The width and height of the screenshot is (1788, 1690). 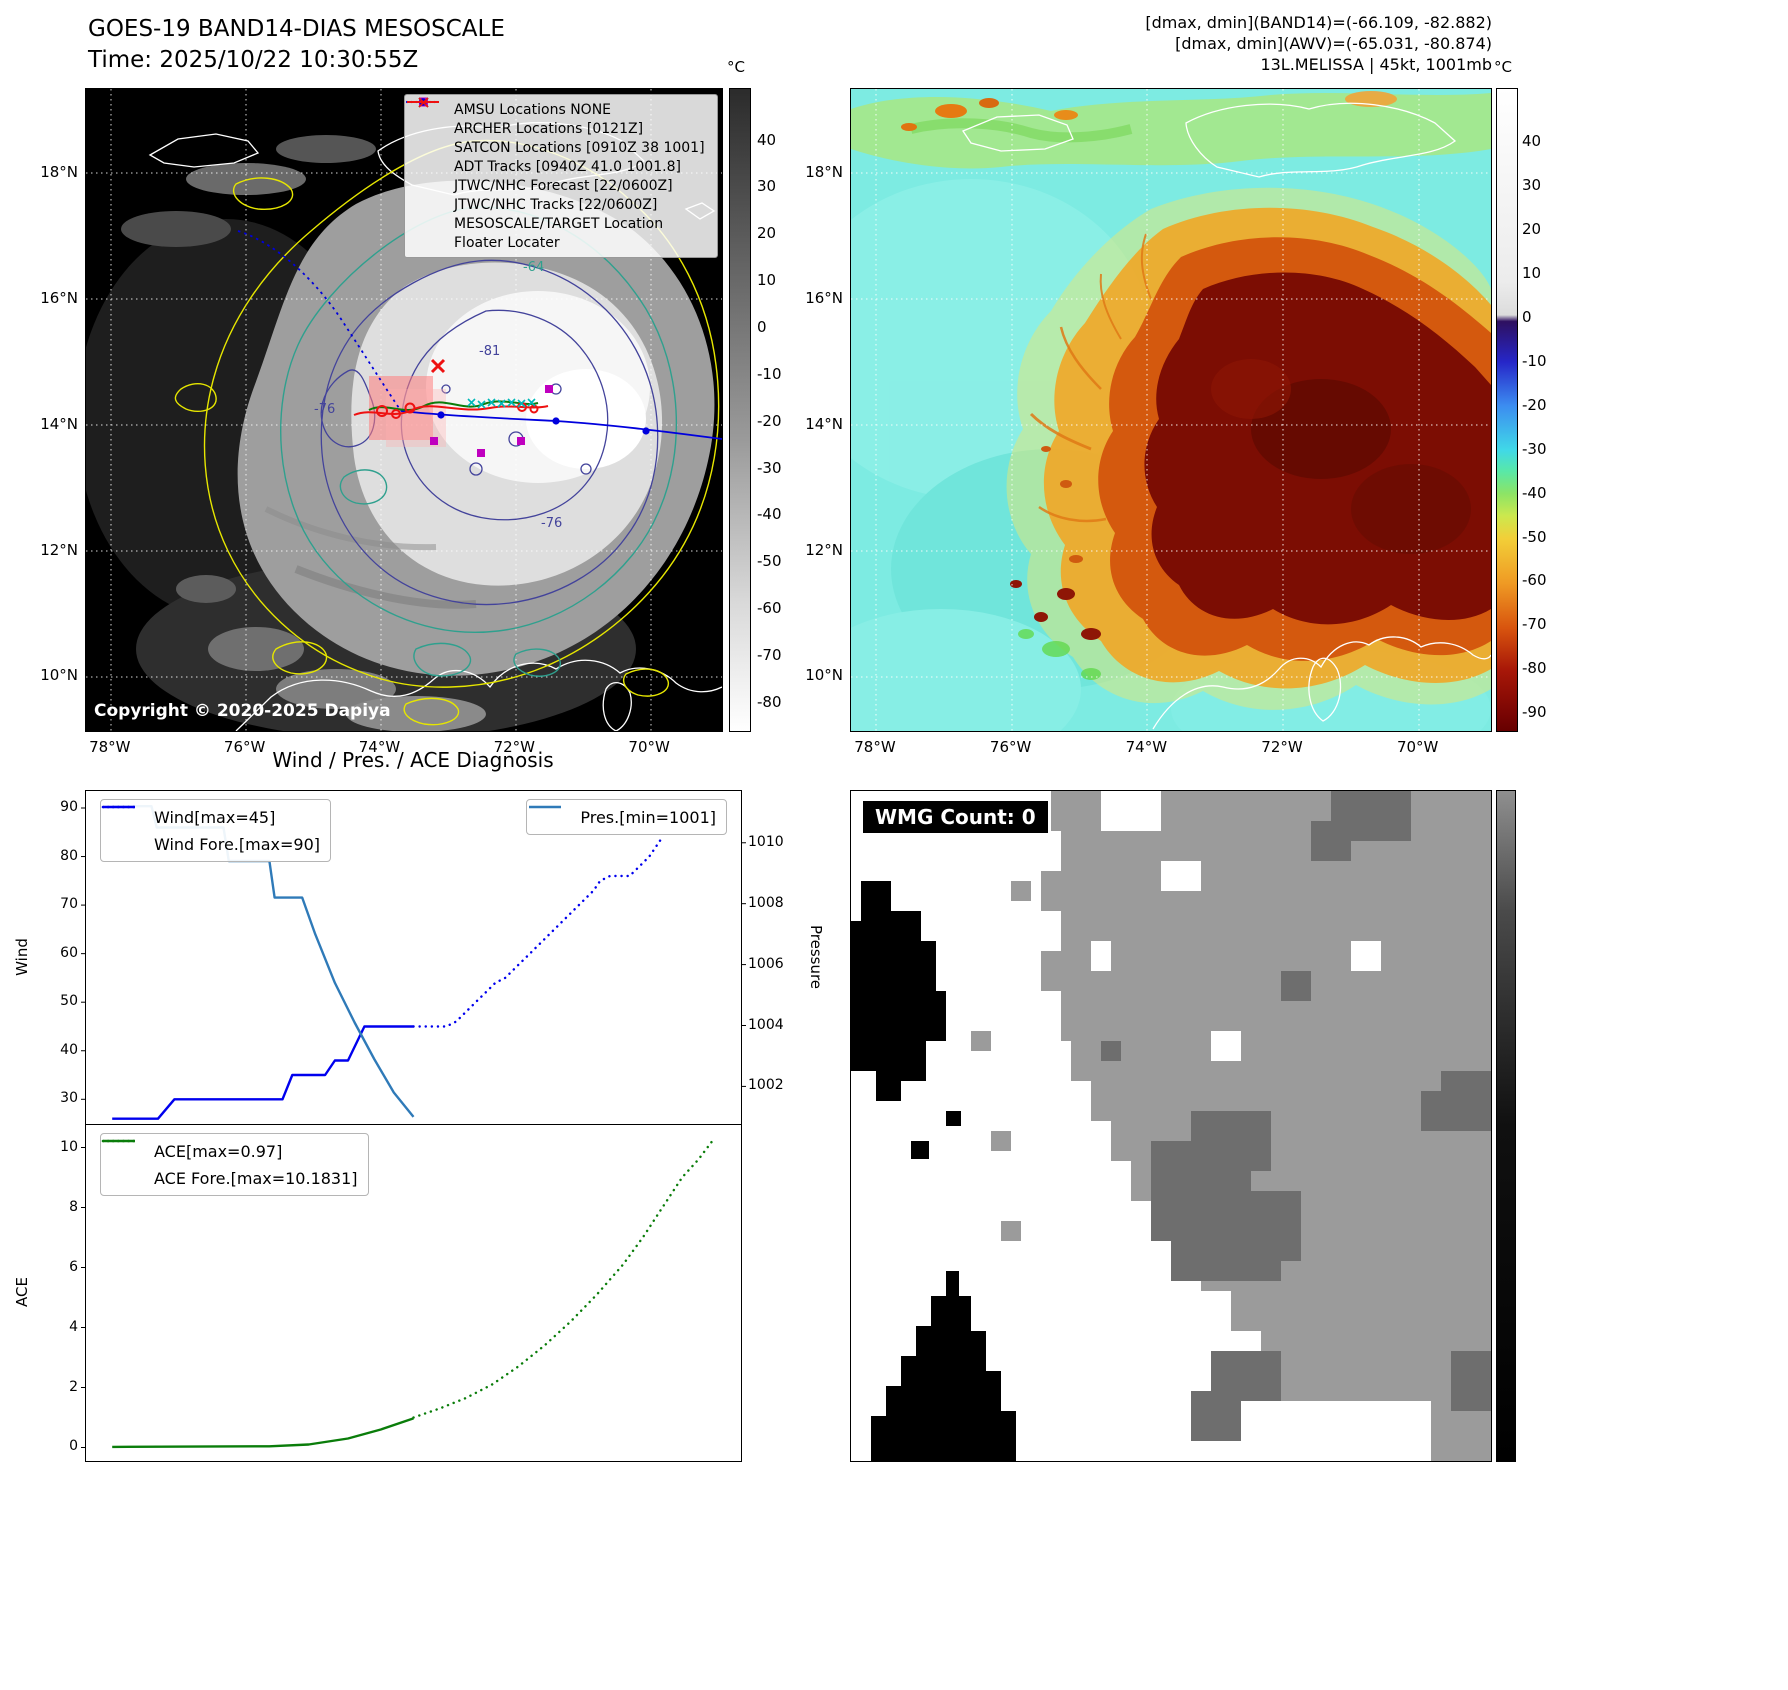 I want to click on contour-label: -81, so click(x=489, y=351).